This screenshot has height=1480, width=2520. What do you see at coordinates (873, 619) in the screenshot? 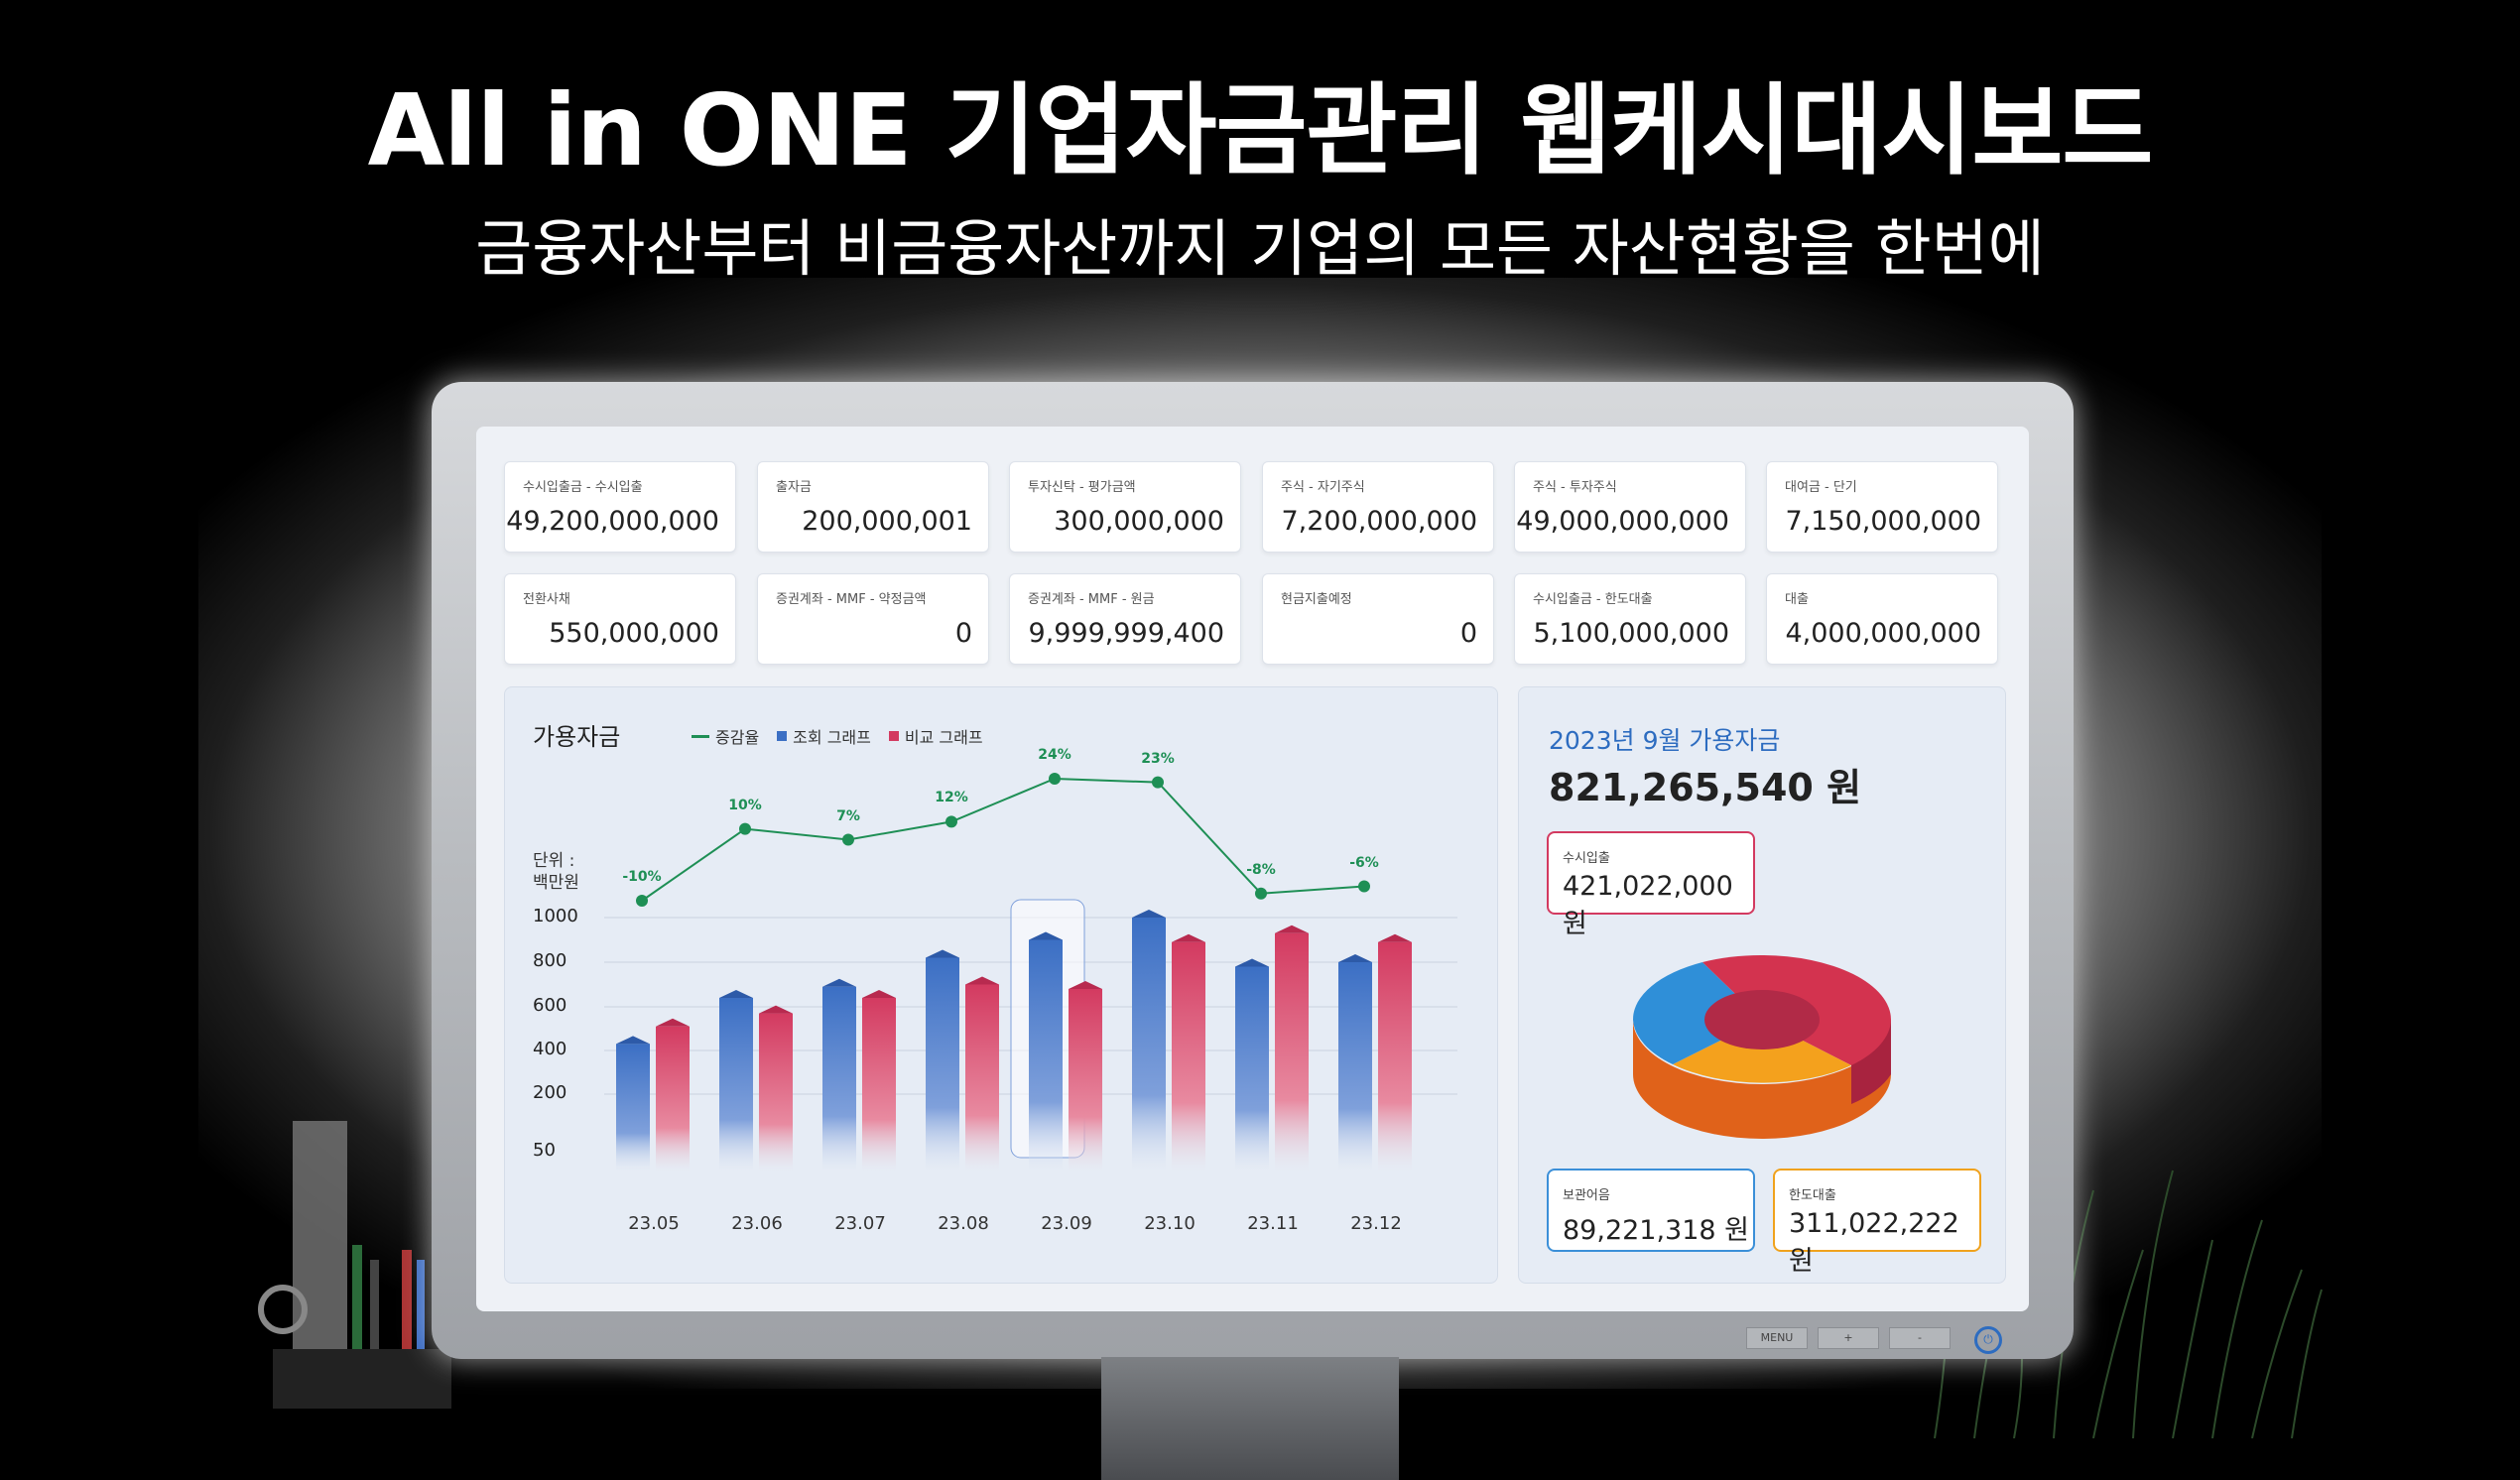
I see `summary-card: 증권계좌 - MMF - 약정금액 0` at bounding box center [873, 619].